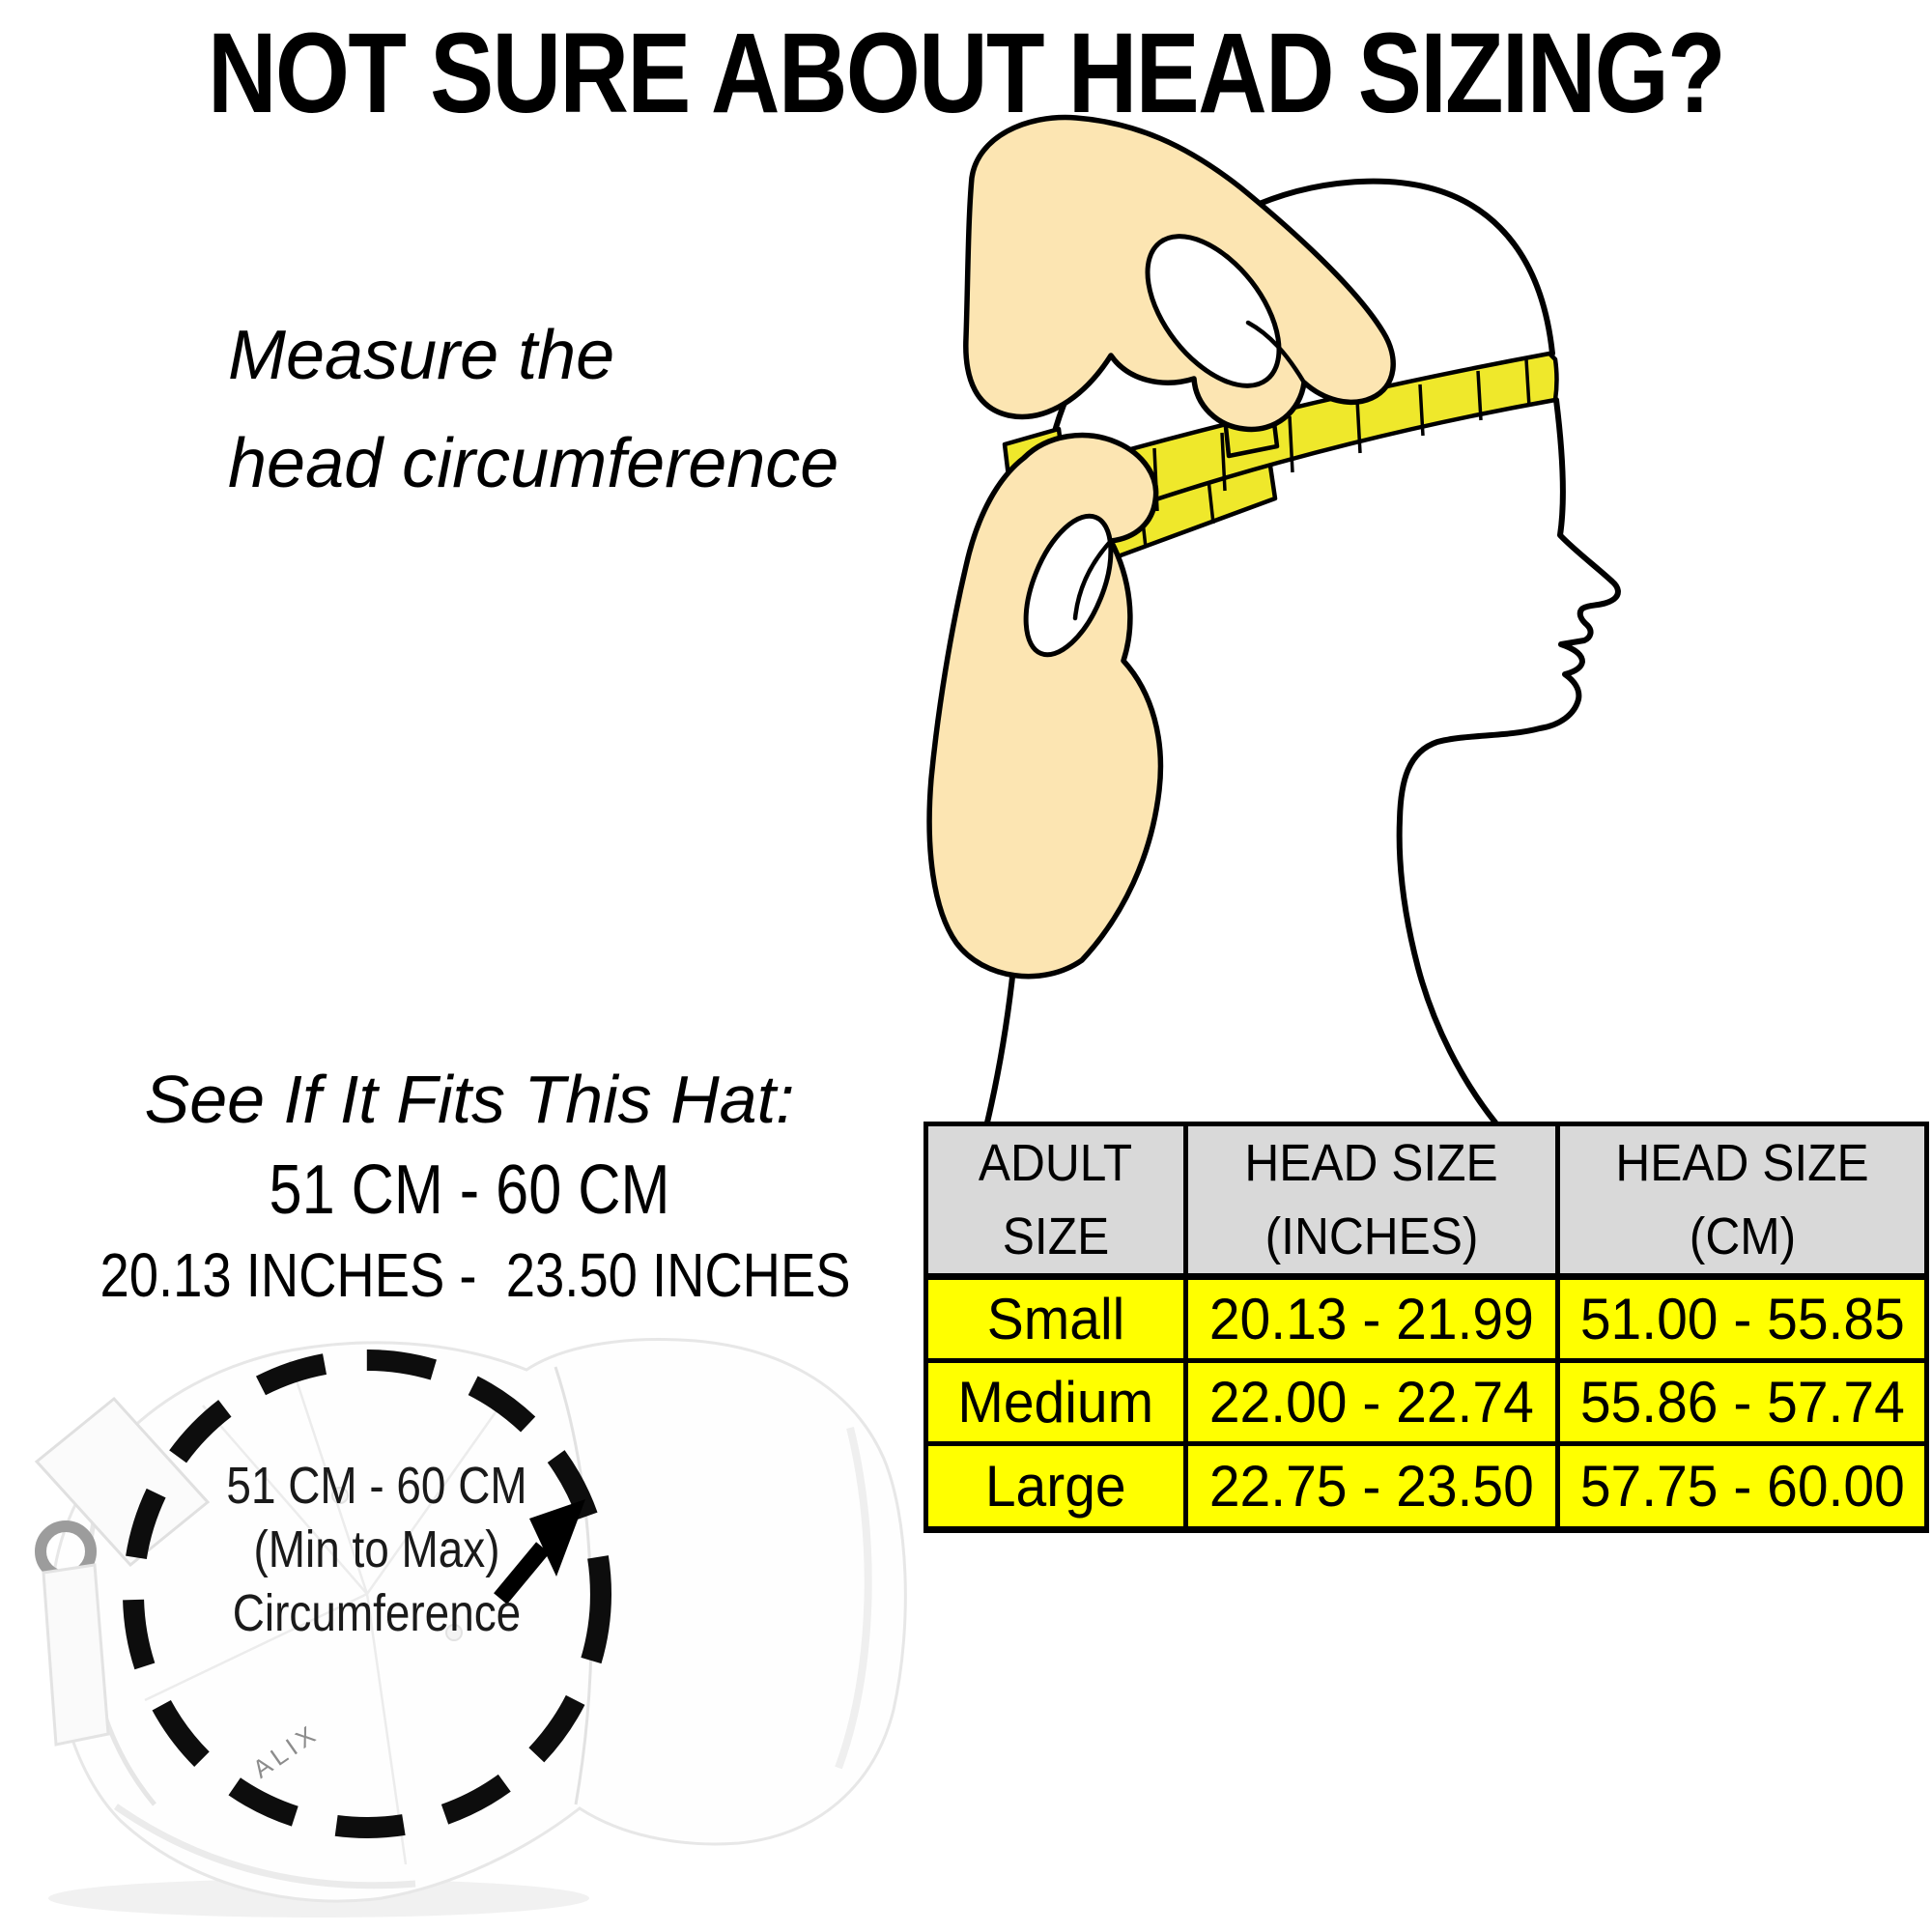 Image resolution: width=1932 pixels, height=1932 pixels. Describe the element at coordinates (1045, 706) in the screenshot. I see `hand-bottom-icon` at that location.